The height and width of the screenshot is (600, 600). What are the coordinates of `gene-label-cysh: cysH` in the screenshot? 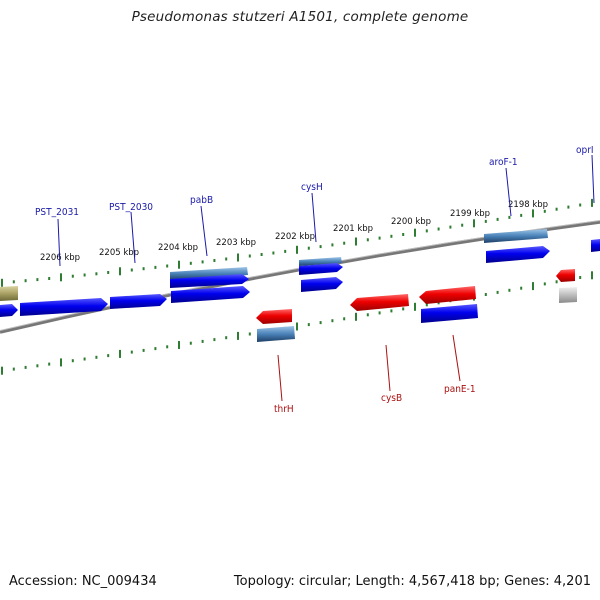 It's located at (312, 187).